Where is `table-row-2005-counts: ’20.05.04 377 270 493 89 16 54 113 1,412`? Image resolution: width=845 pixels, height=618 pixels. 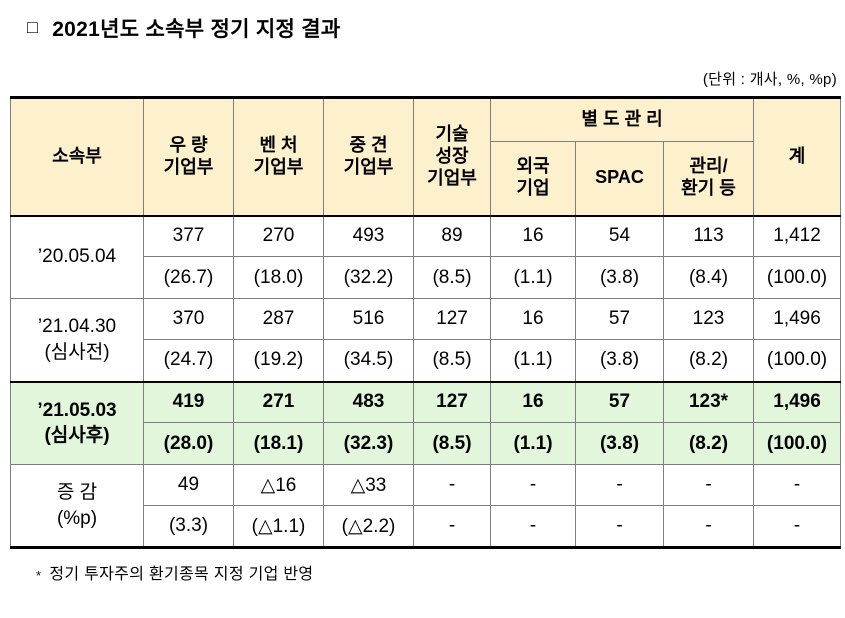 table-row-2005-counts: ’20.05.04 377 270 493 89 16 54 113 1,412 is located at coordinates (426, 256).